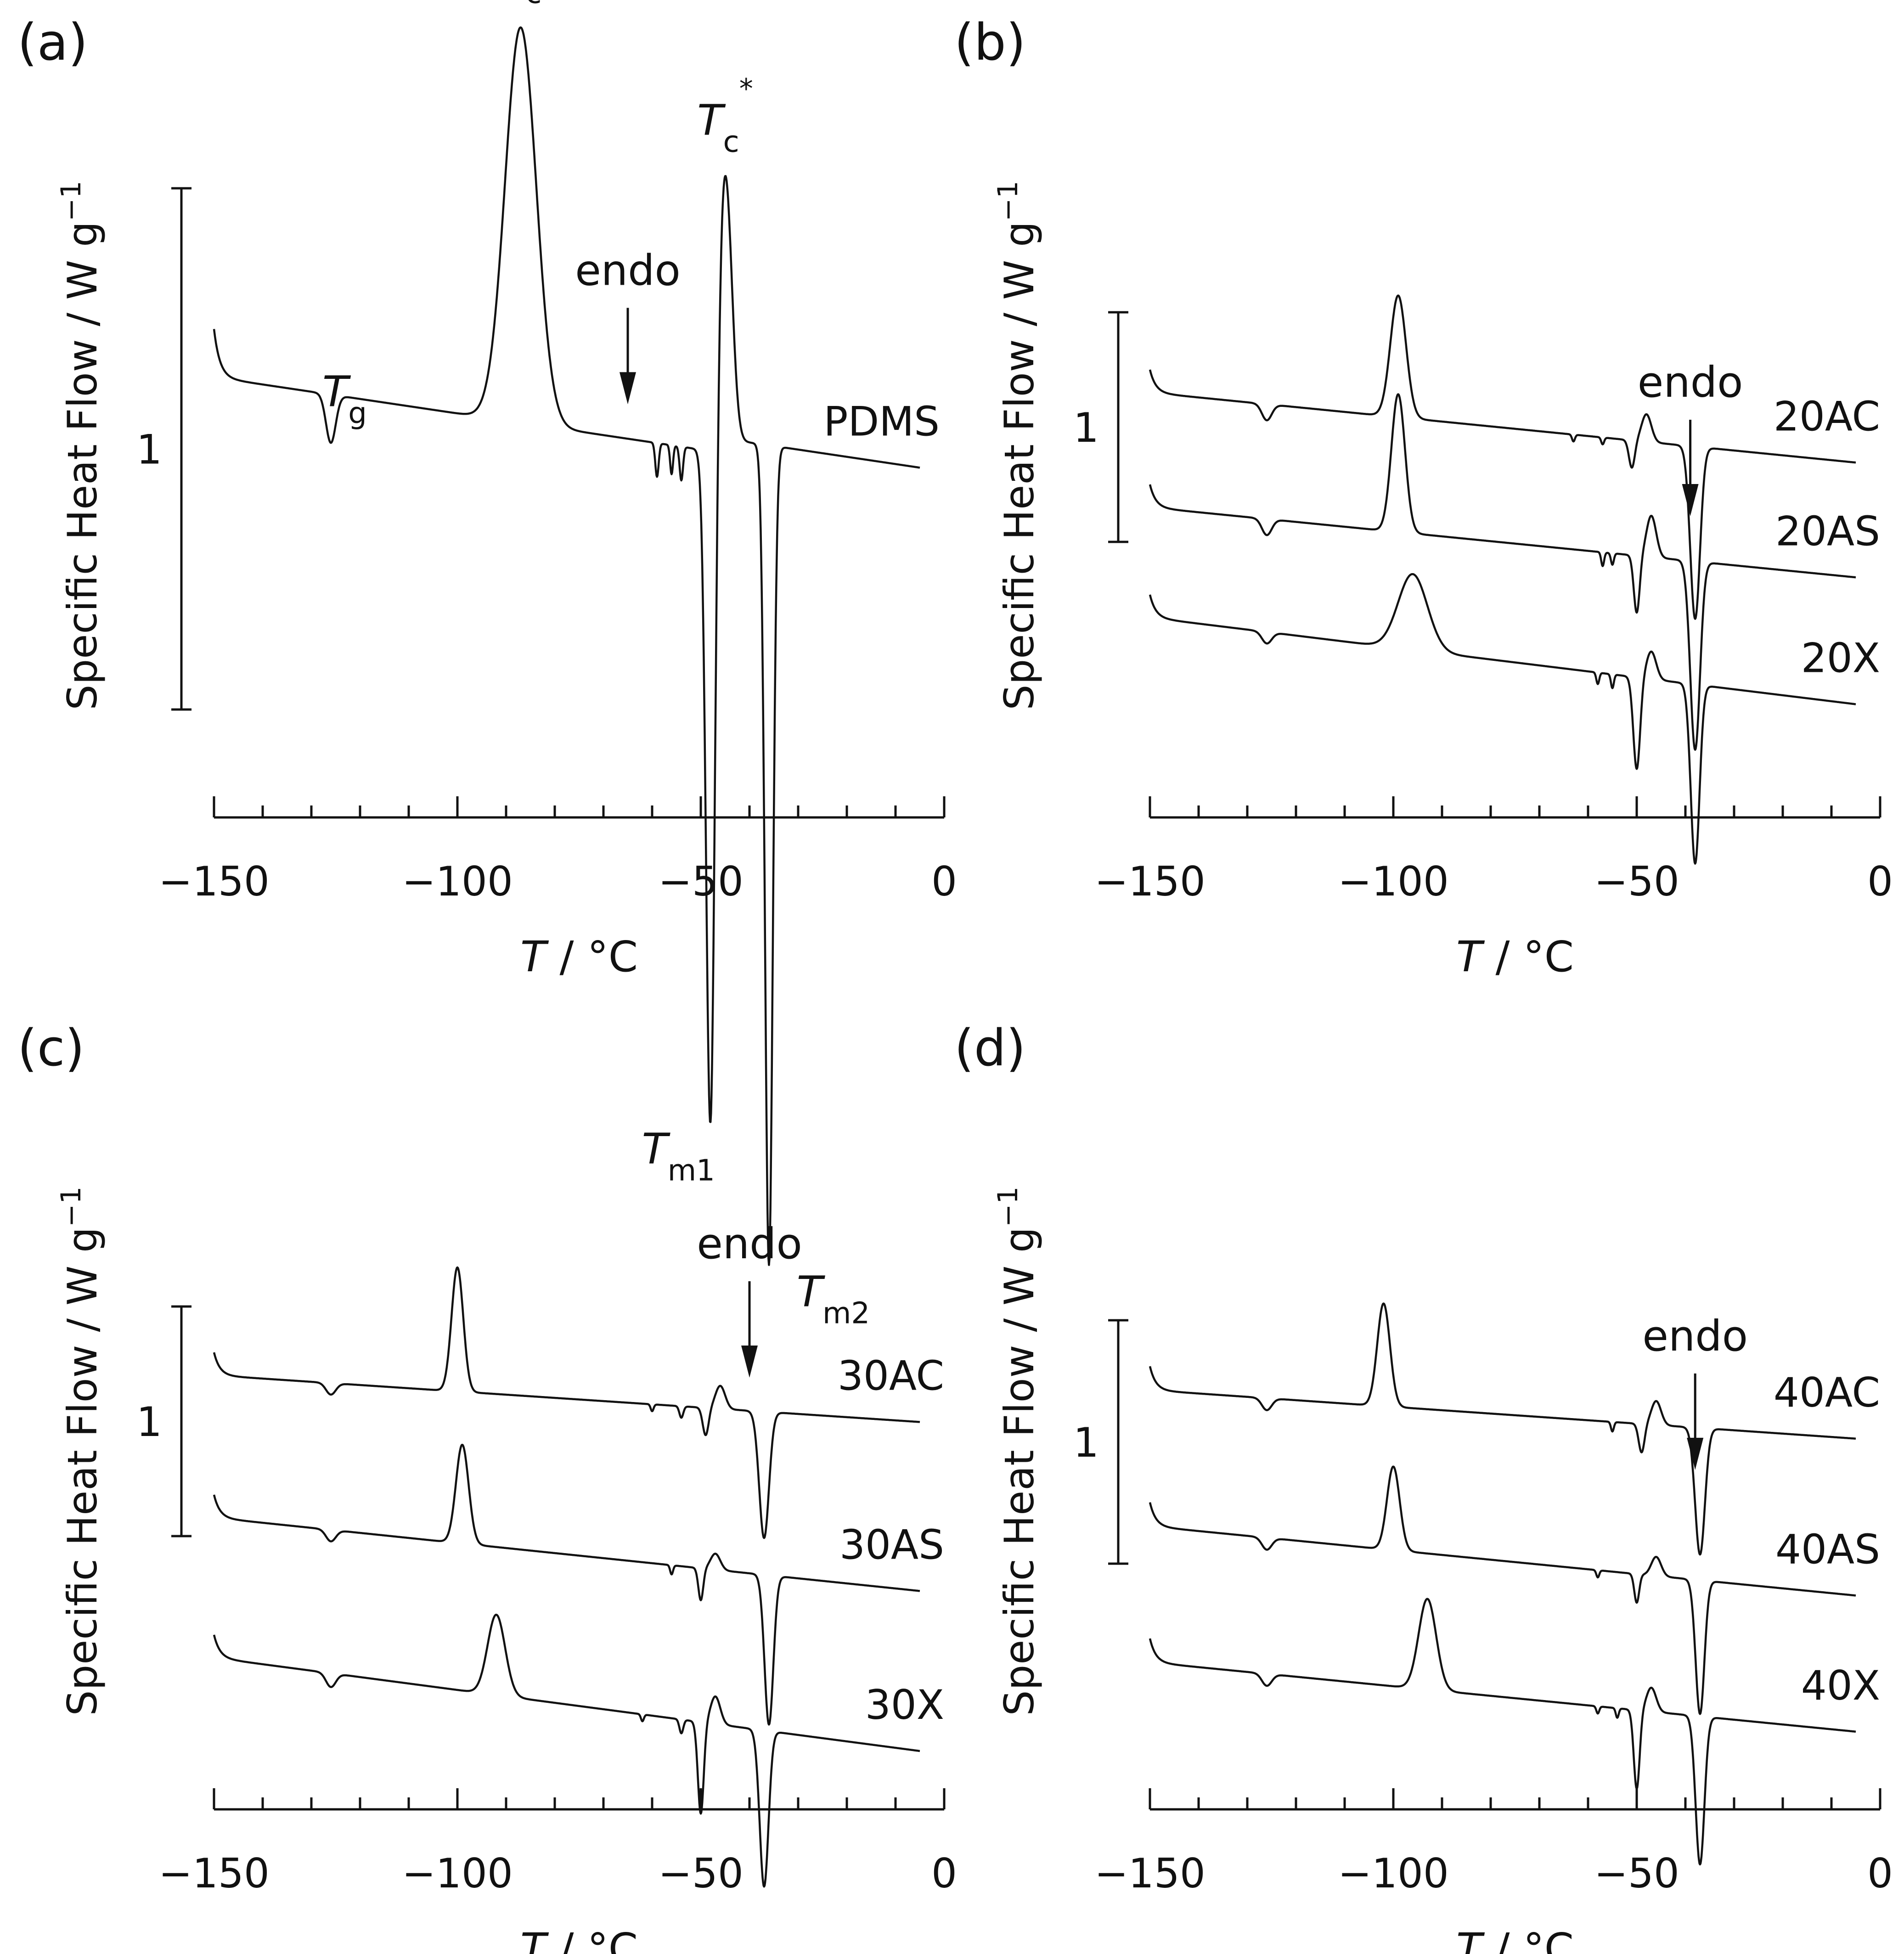 Image resolution: width=1904 pixels, height=1954 pixels. Describe the element at coordinates (567, 1750) in the screenshot. I see `series-line-30X` at that location.